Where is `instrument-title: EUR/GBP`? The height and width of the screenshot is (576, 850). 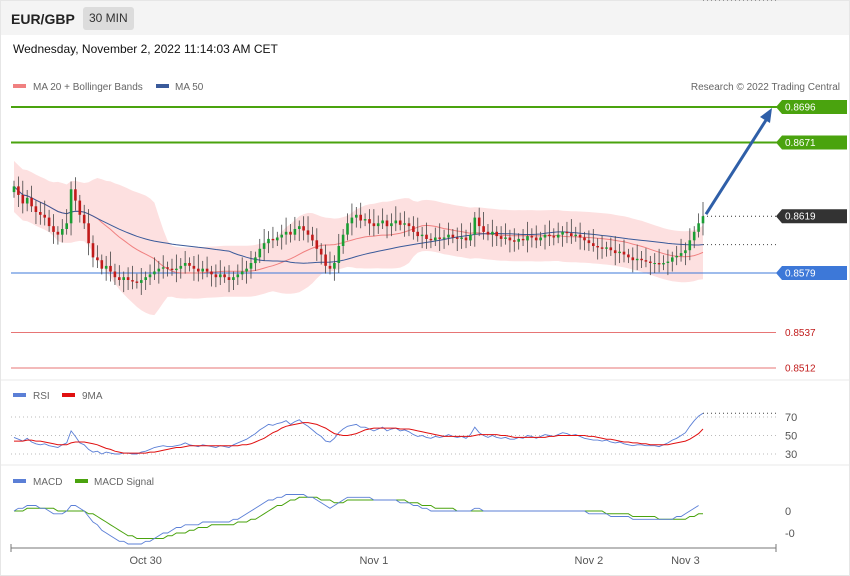
instrument-title: EUR/GBP is located at coordinates (43, 19).